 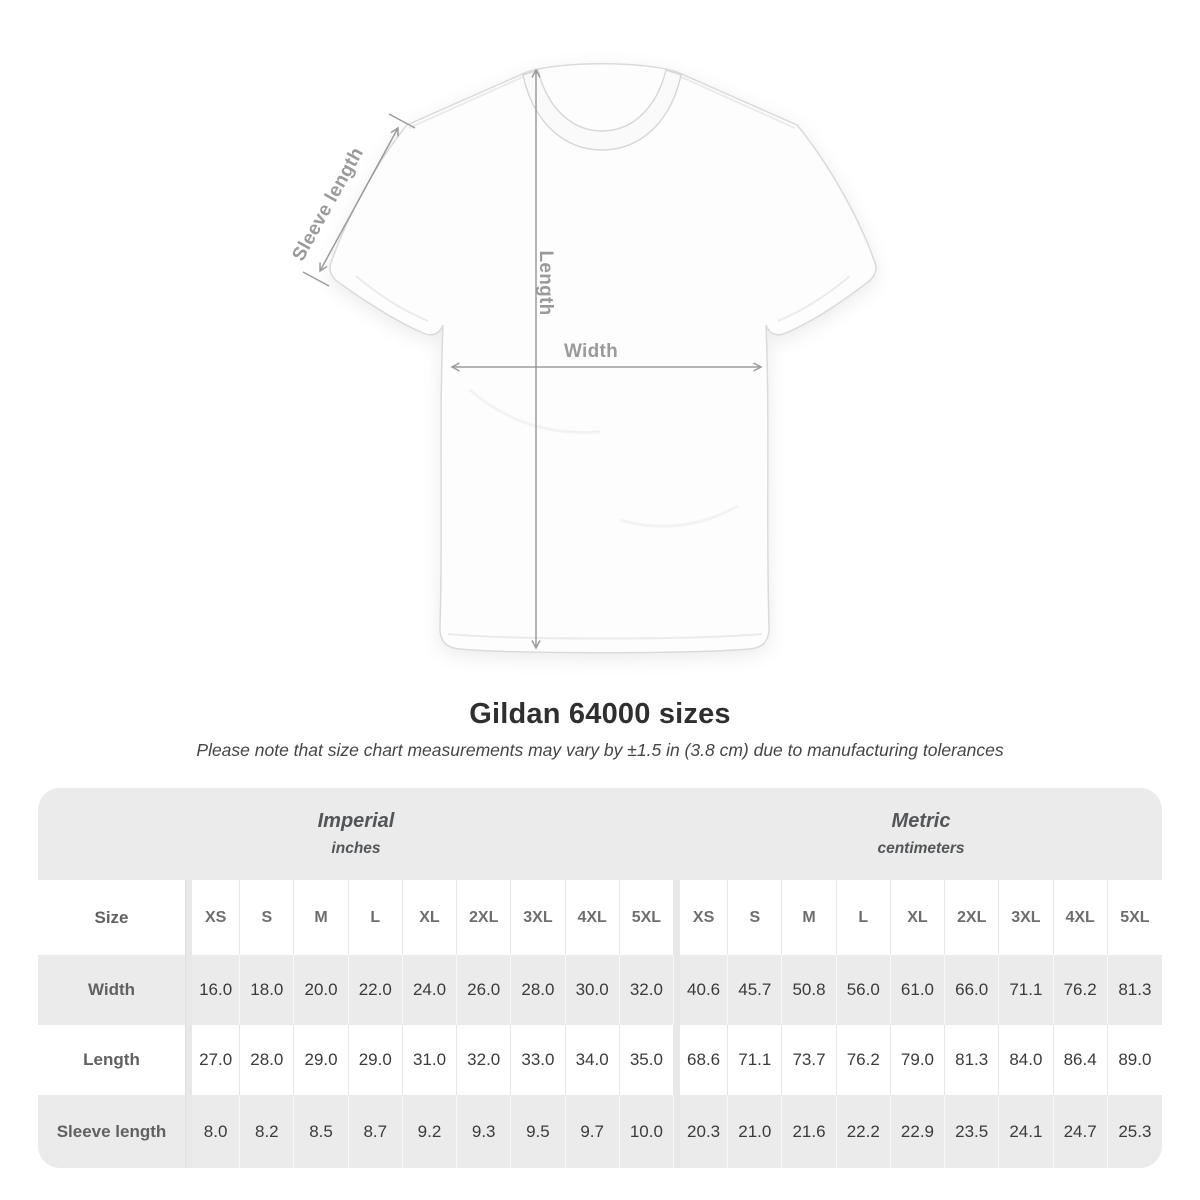 I want to click on size-header-imperial-4xl: 4XL, so click(x=592, y=917).